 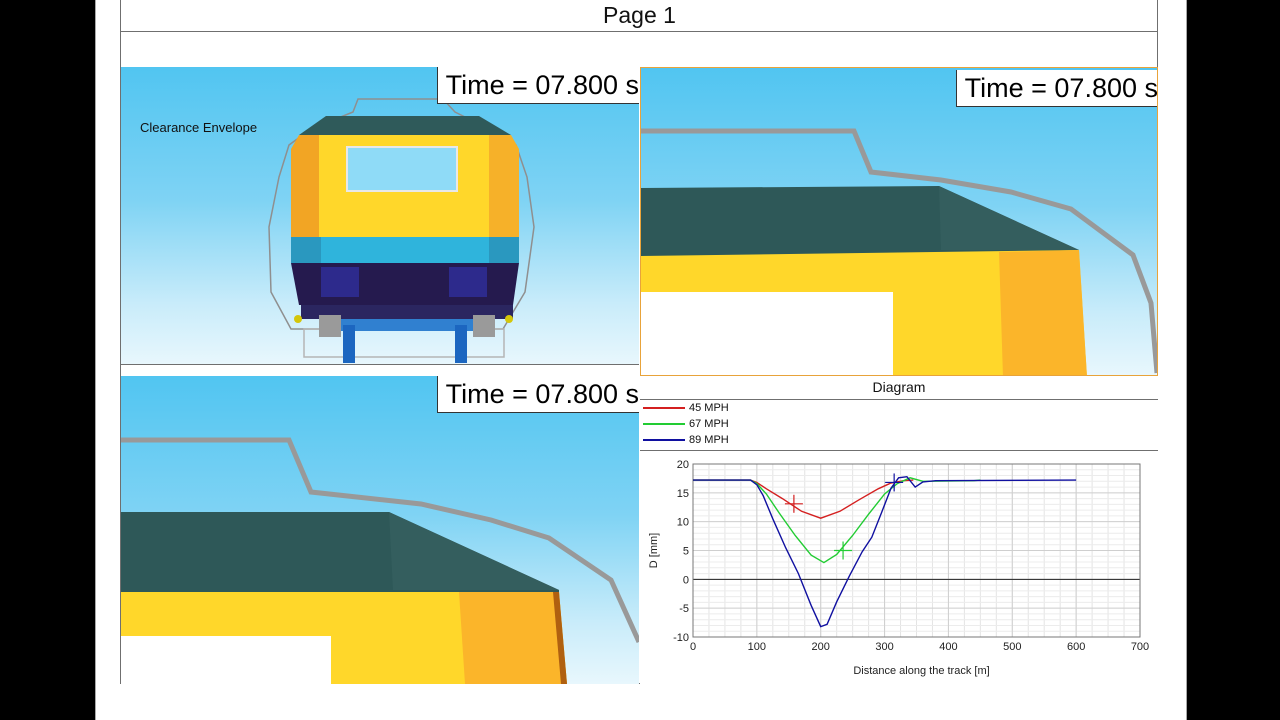 I want to click on roof-closeup-scene-left, so click(x=380, y=560).